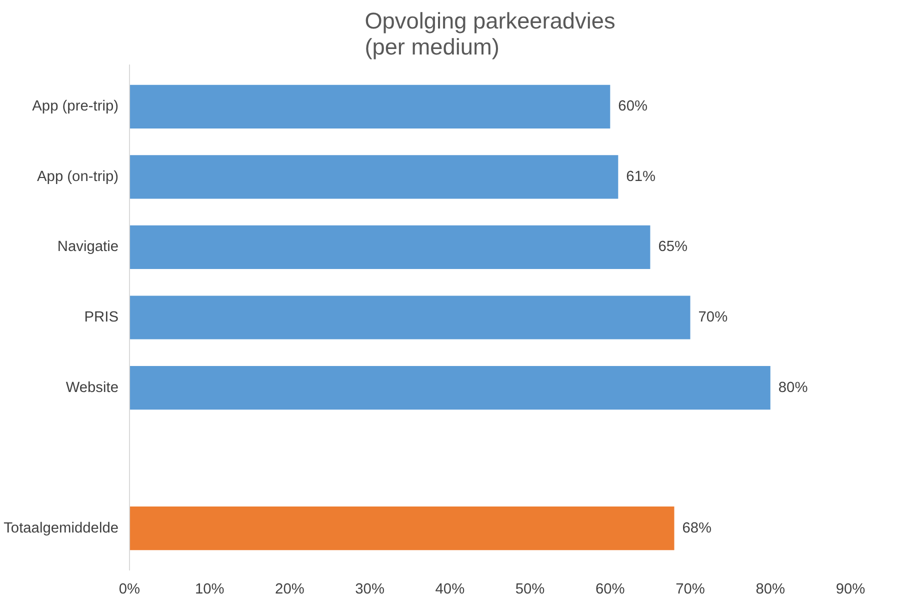 Image resolution: width=910 pixels, height=610 pixels. What do you see at coordinates (209, 590) in the screenshot?
I see `x-tick-label: 10%` at bounding box center [209, 590].